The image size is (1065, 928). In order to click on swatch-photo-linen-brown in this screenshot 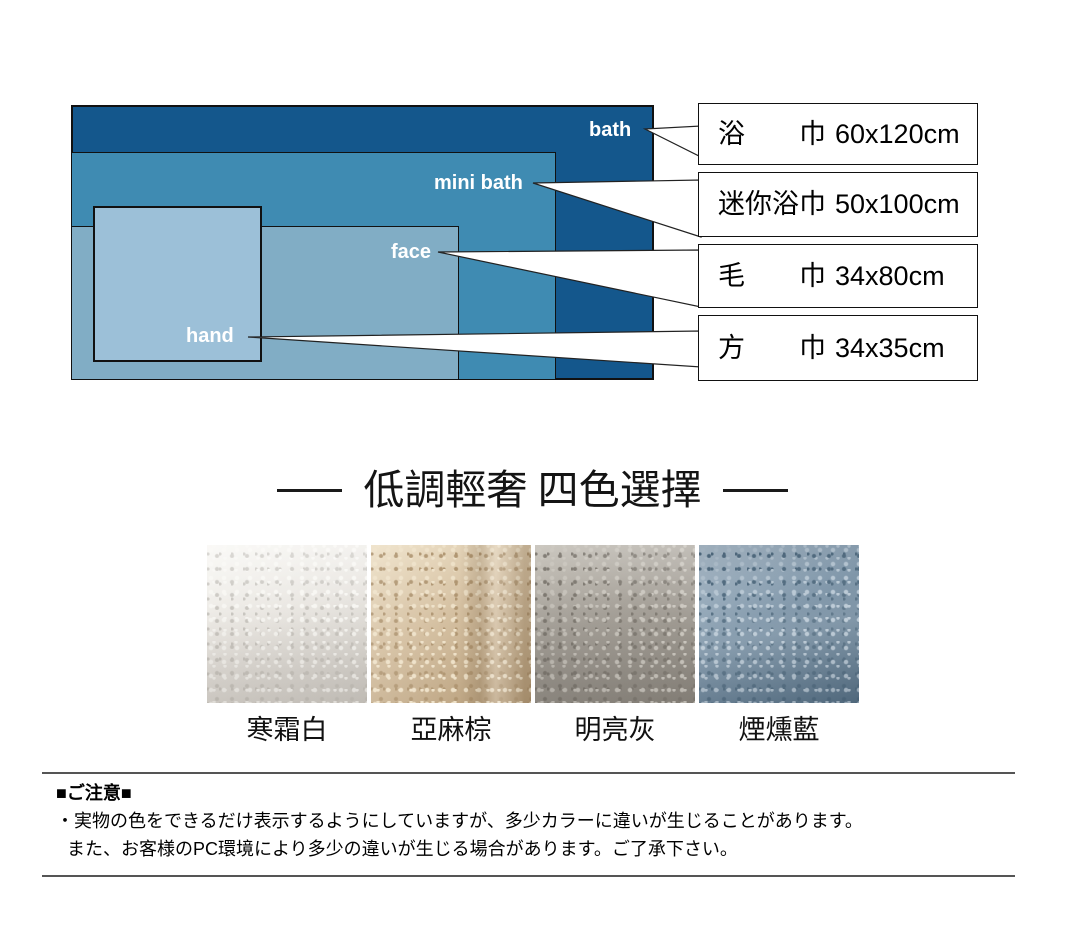, I will do `click(451, 624)`.